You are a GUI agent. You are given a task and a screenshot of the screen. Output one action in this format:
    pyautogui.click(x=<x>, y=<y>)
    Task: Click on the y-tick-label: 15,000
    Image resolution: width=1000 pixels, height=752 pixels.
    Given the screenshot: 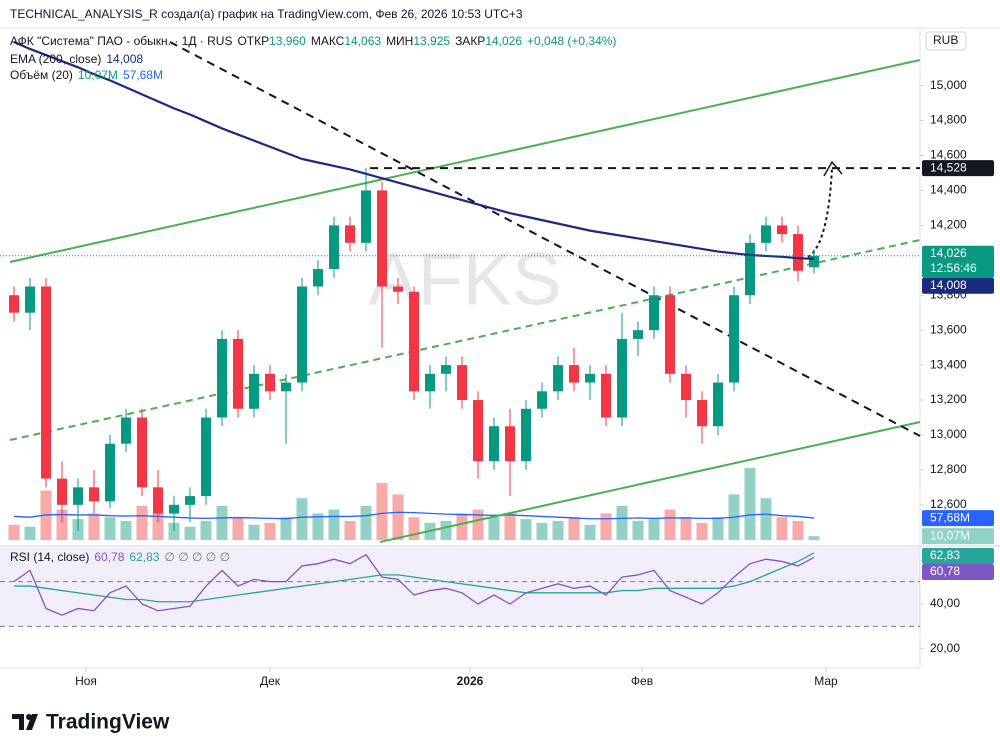 What is the action you would take?
    pyautogui.click(x=948, y=85)
    